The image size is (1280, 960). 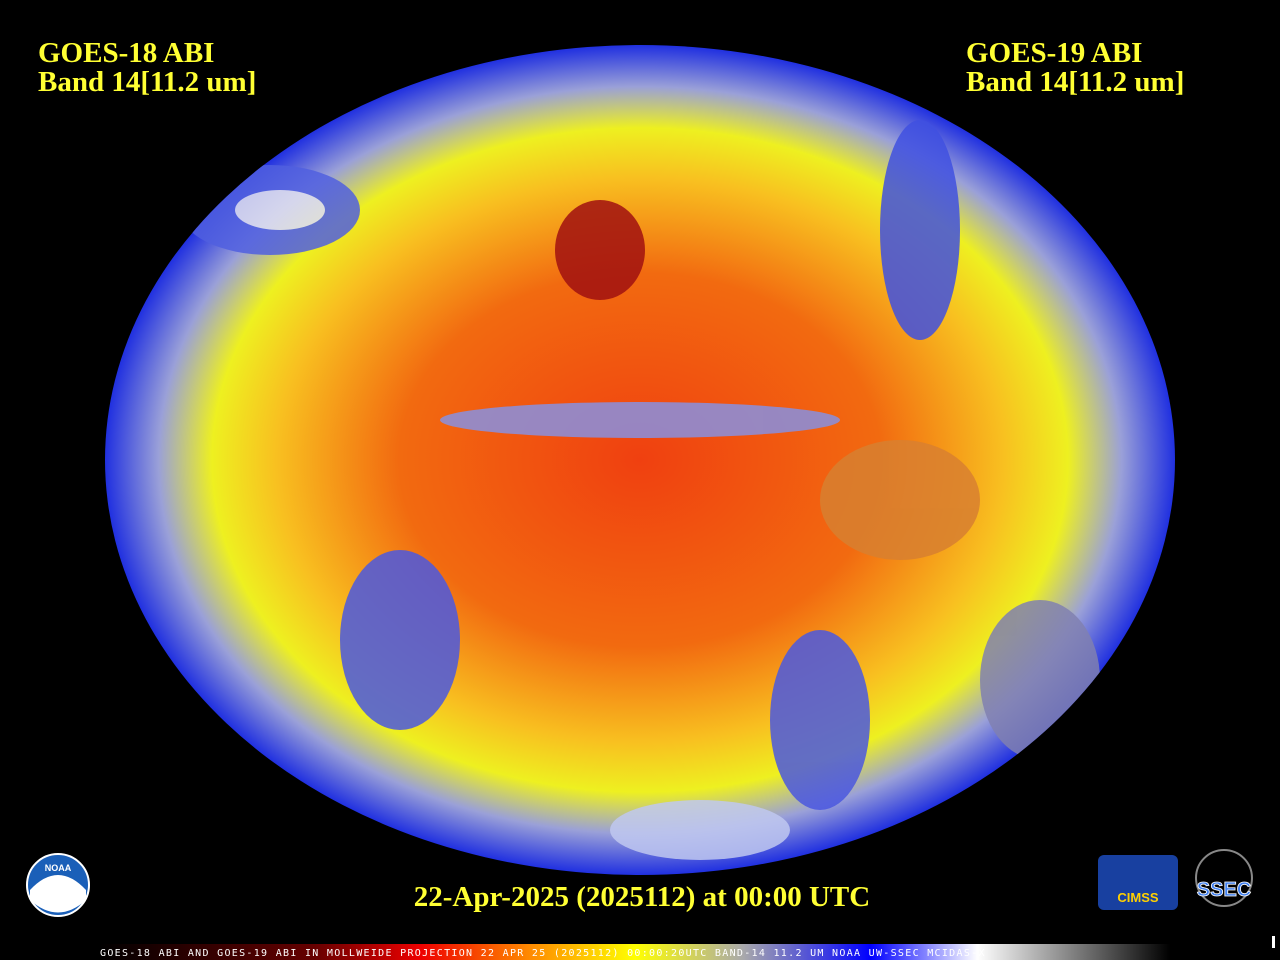 What do you see at coordinates (1138, 882) in the screenshot?
I see `cimss-logo` at bounding box center [1138, 882].